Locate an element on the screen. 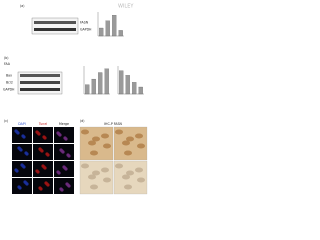  panel-label: (d) is located at coordinates (82, 121).